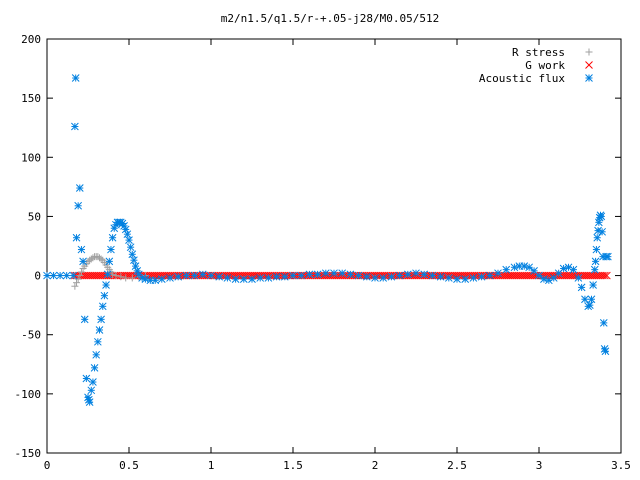 This screenshot has height=480, width=640. What do you see at coordinates (31, 157) in the screenshot?
I see `y-tick-label: 100` at bounding box center [31, 157].